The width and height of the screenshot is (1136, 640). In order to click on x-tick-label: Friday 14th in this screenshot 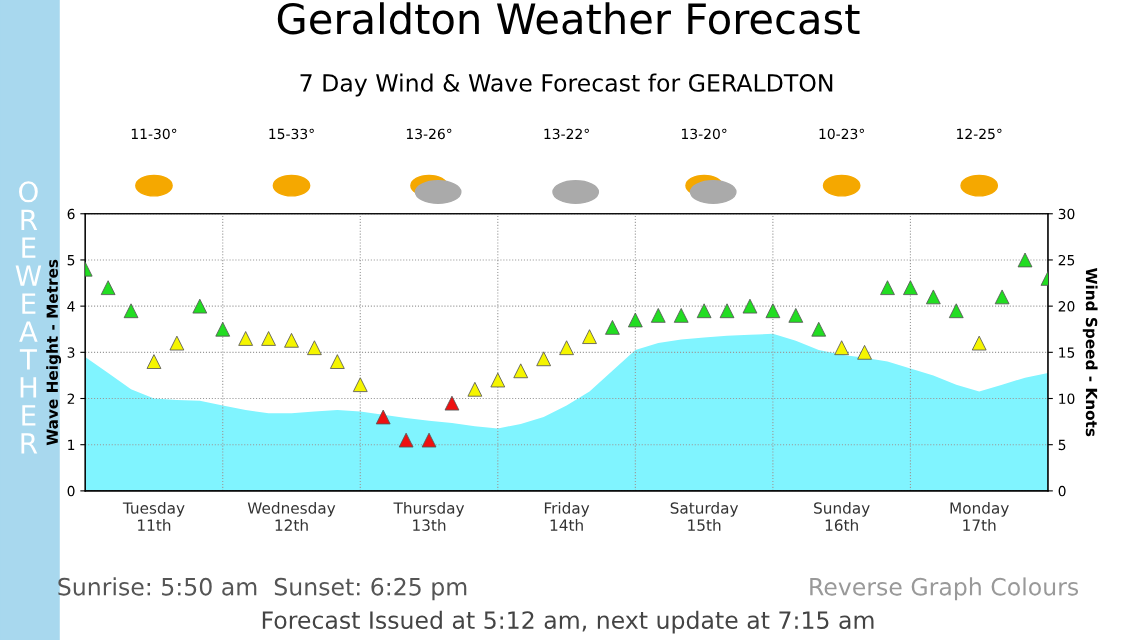, I will do `click(567, 516)`.